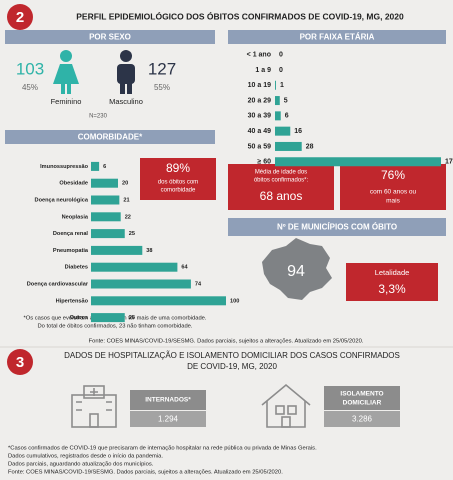 This screenshot has width=453, height=480. I want to click on category-label: 50 a 59, so click(259, 146).